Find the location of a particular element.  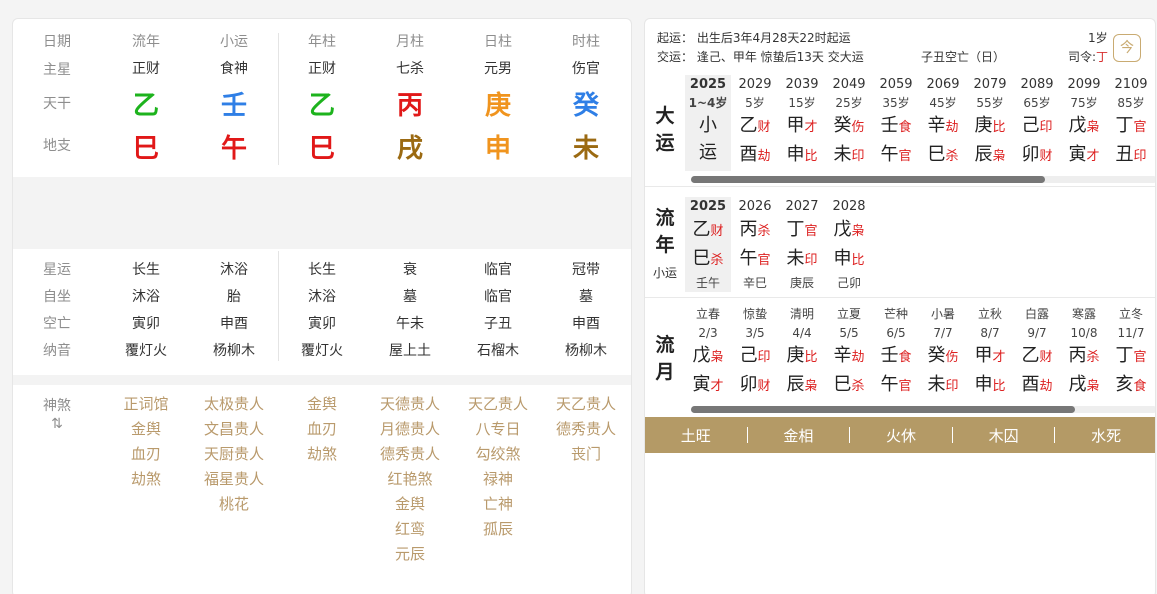

dayun-zhi: 辰枭 is located at coordinates (990, 154).